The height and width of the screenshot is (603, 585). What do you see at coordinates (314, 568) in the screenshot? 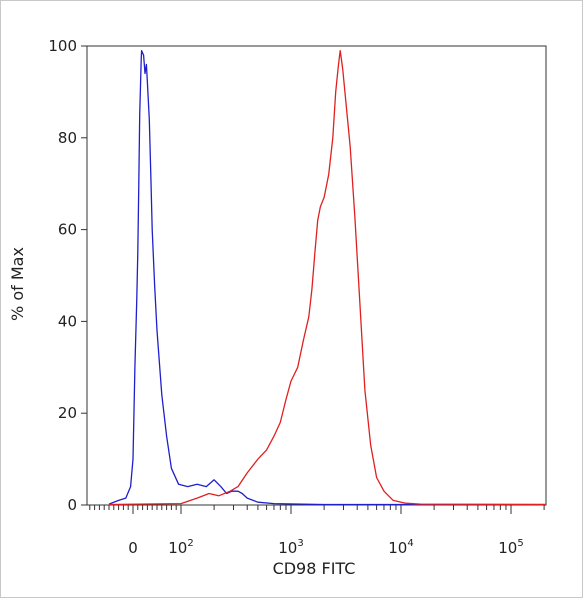
I see `x-axis-title: CD98 FITC` at bounding box center [314, 568].